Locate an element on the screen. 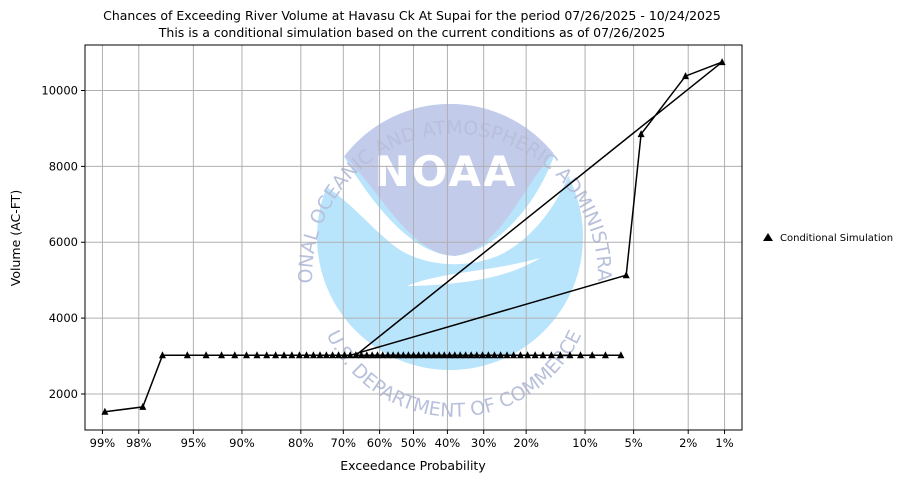 This screenshot has height=482, width=919. y-tick-label: 4000 is located at coordinates (63, 318).